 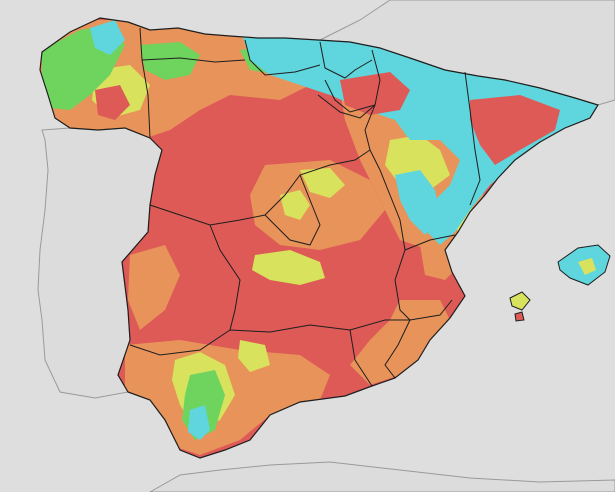 I want to click on border-madrid, so click(x=292, y=210).